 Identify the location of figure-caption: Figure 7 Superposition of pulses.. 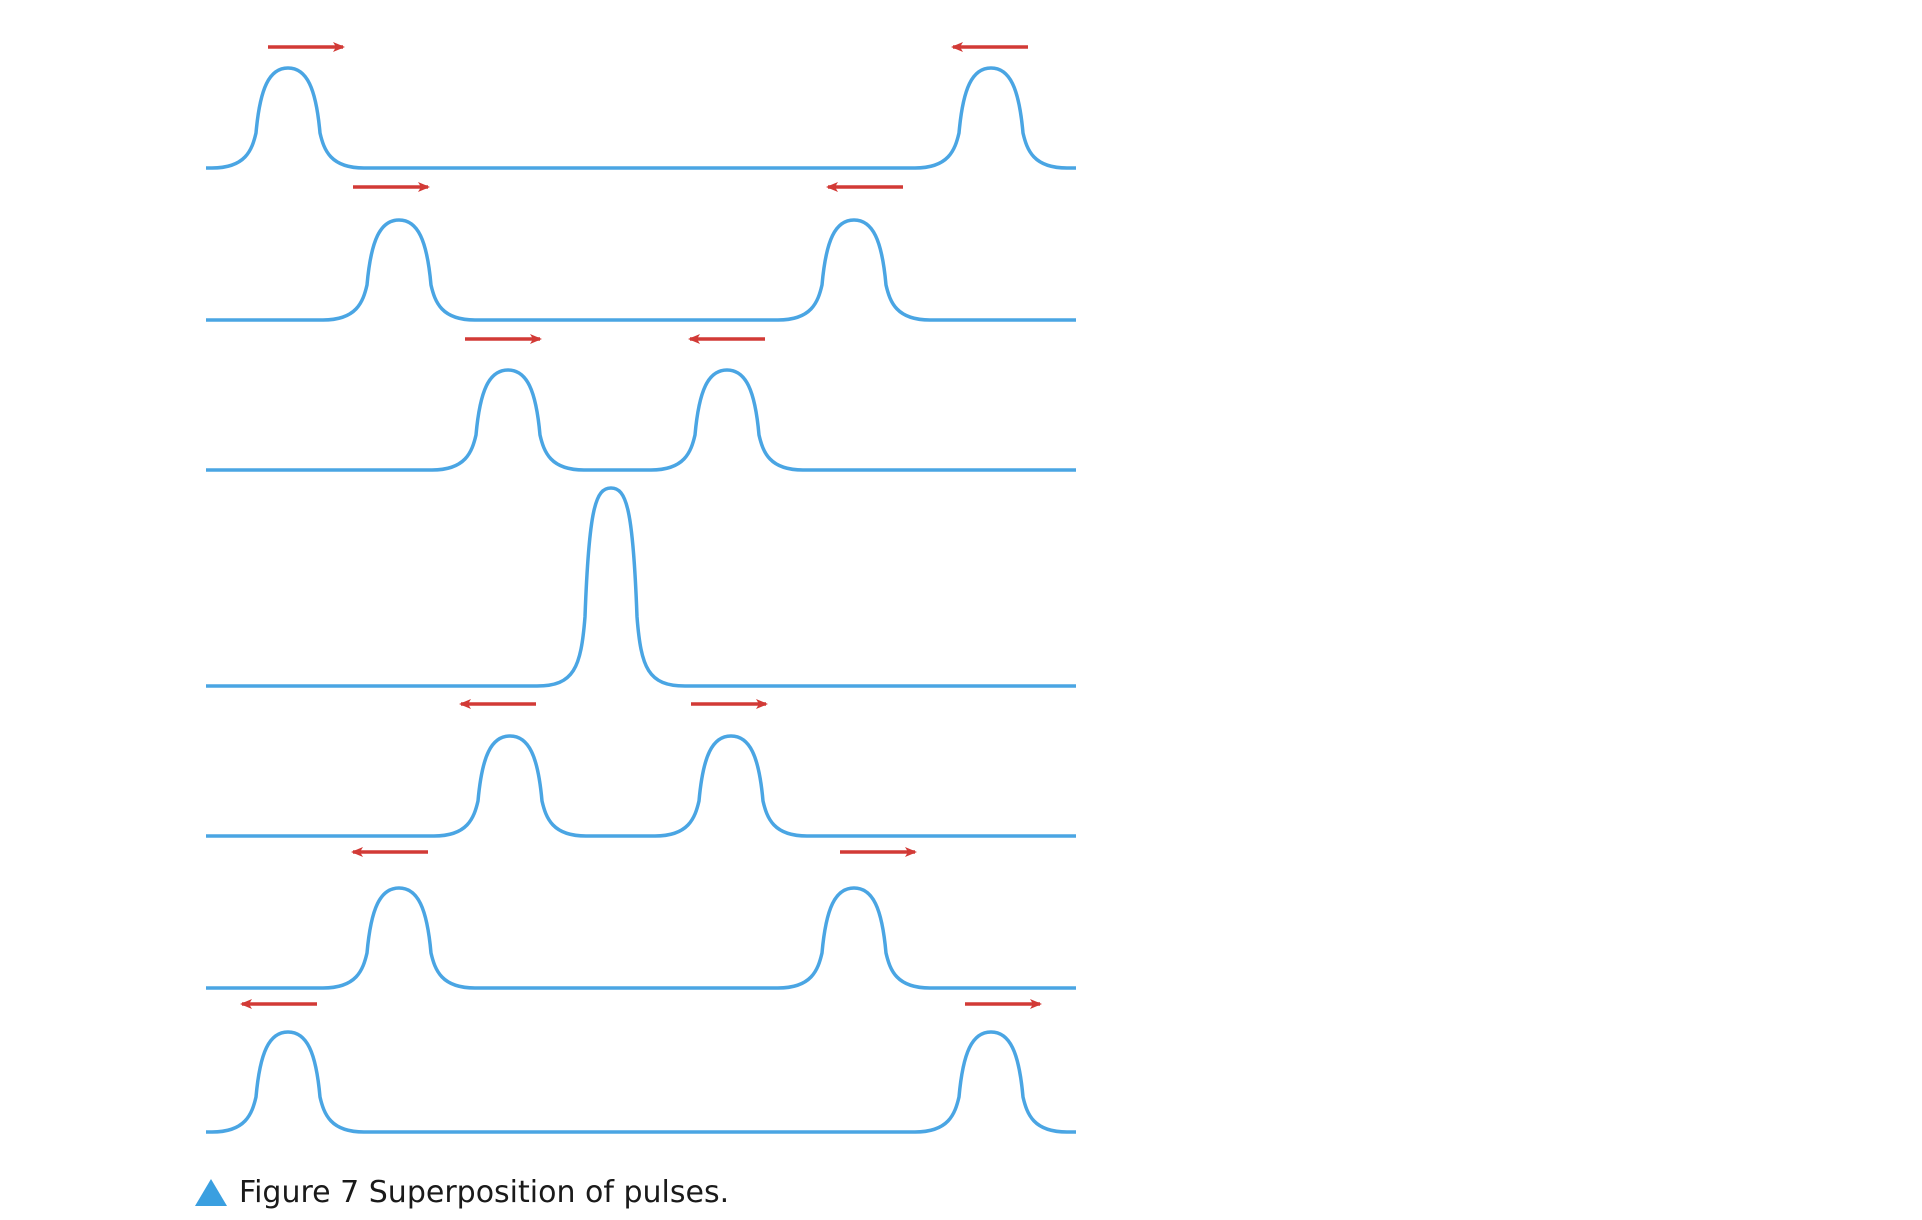
(462, 1192).